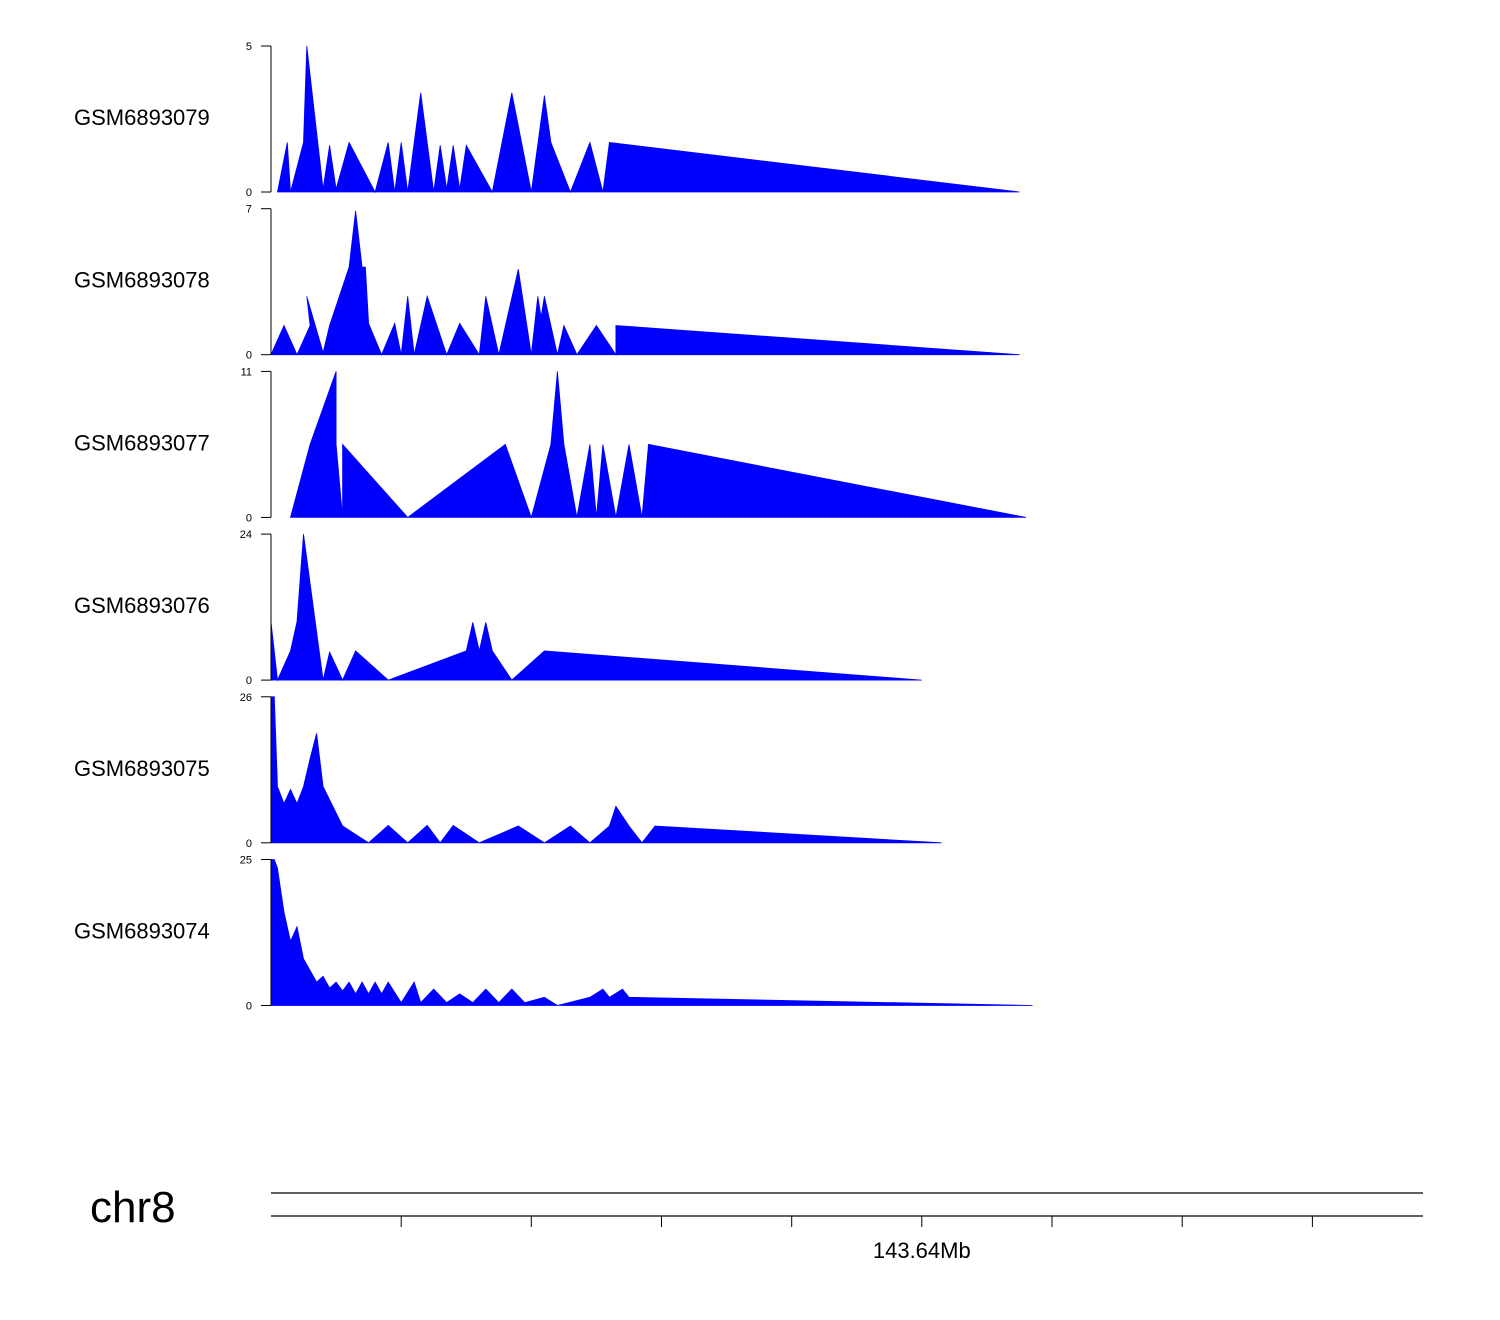 The width and height of the screenshot is (1500, 1320). I want to click on y-tick-label-max: 26, so click(246, 698).